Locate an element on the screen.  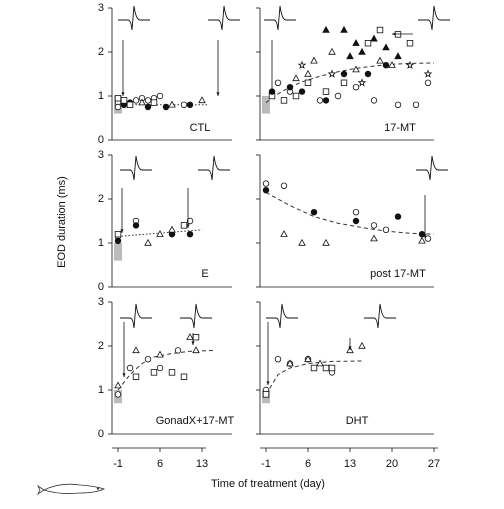
panel-label: E is located at coordinates (204, 274).